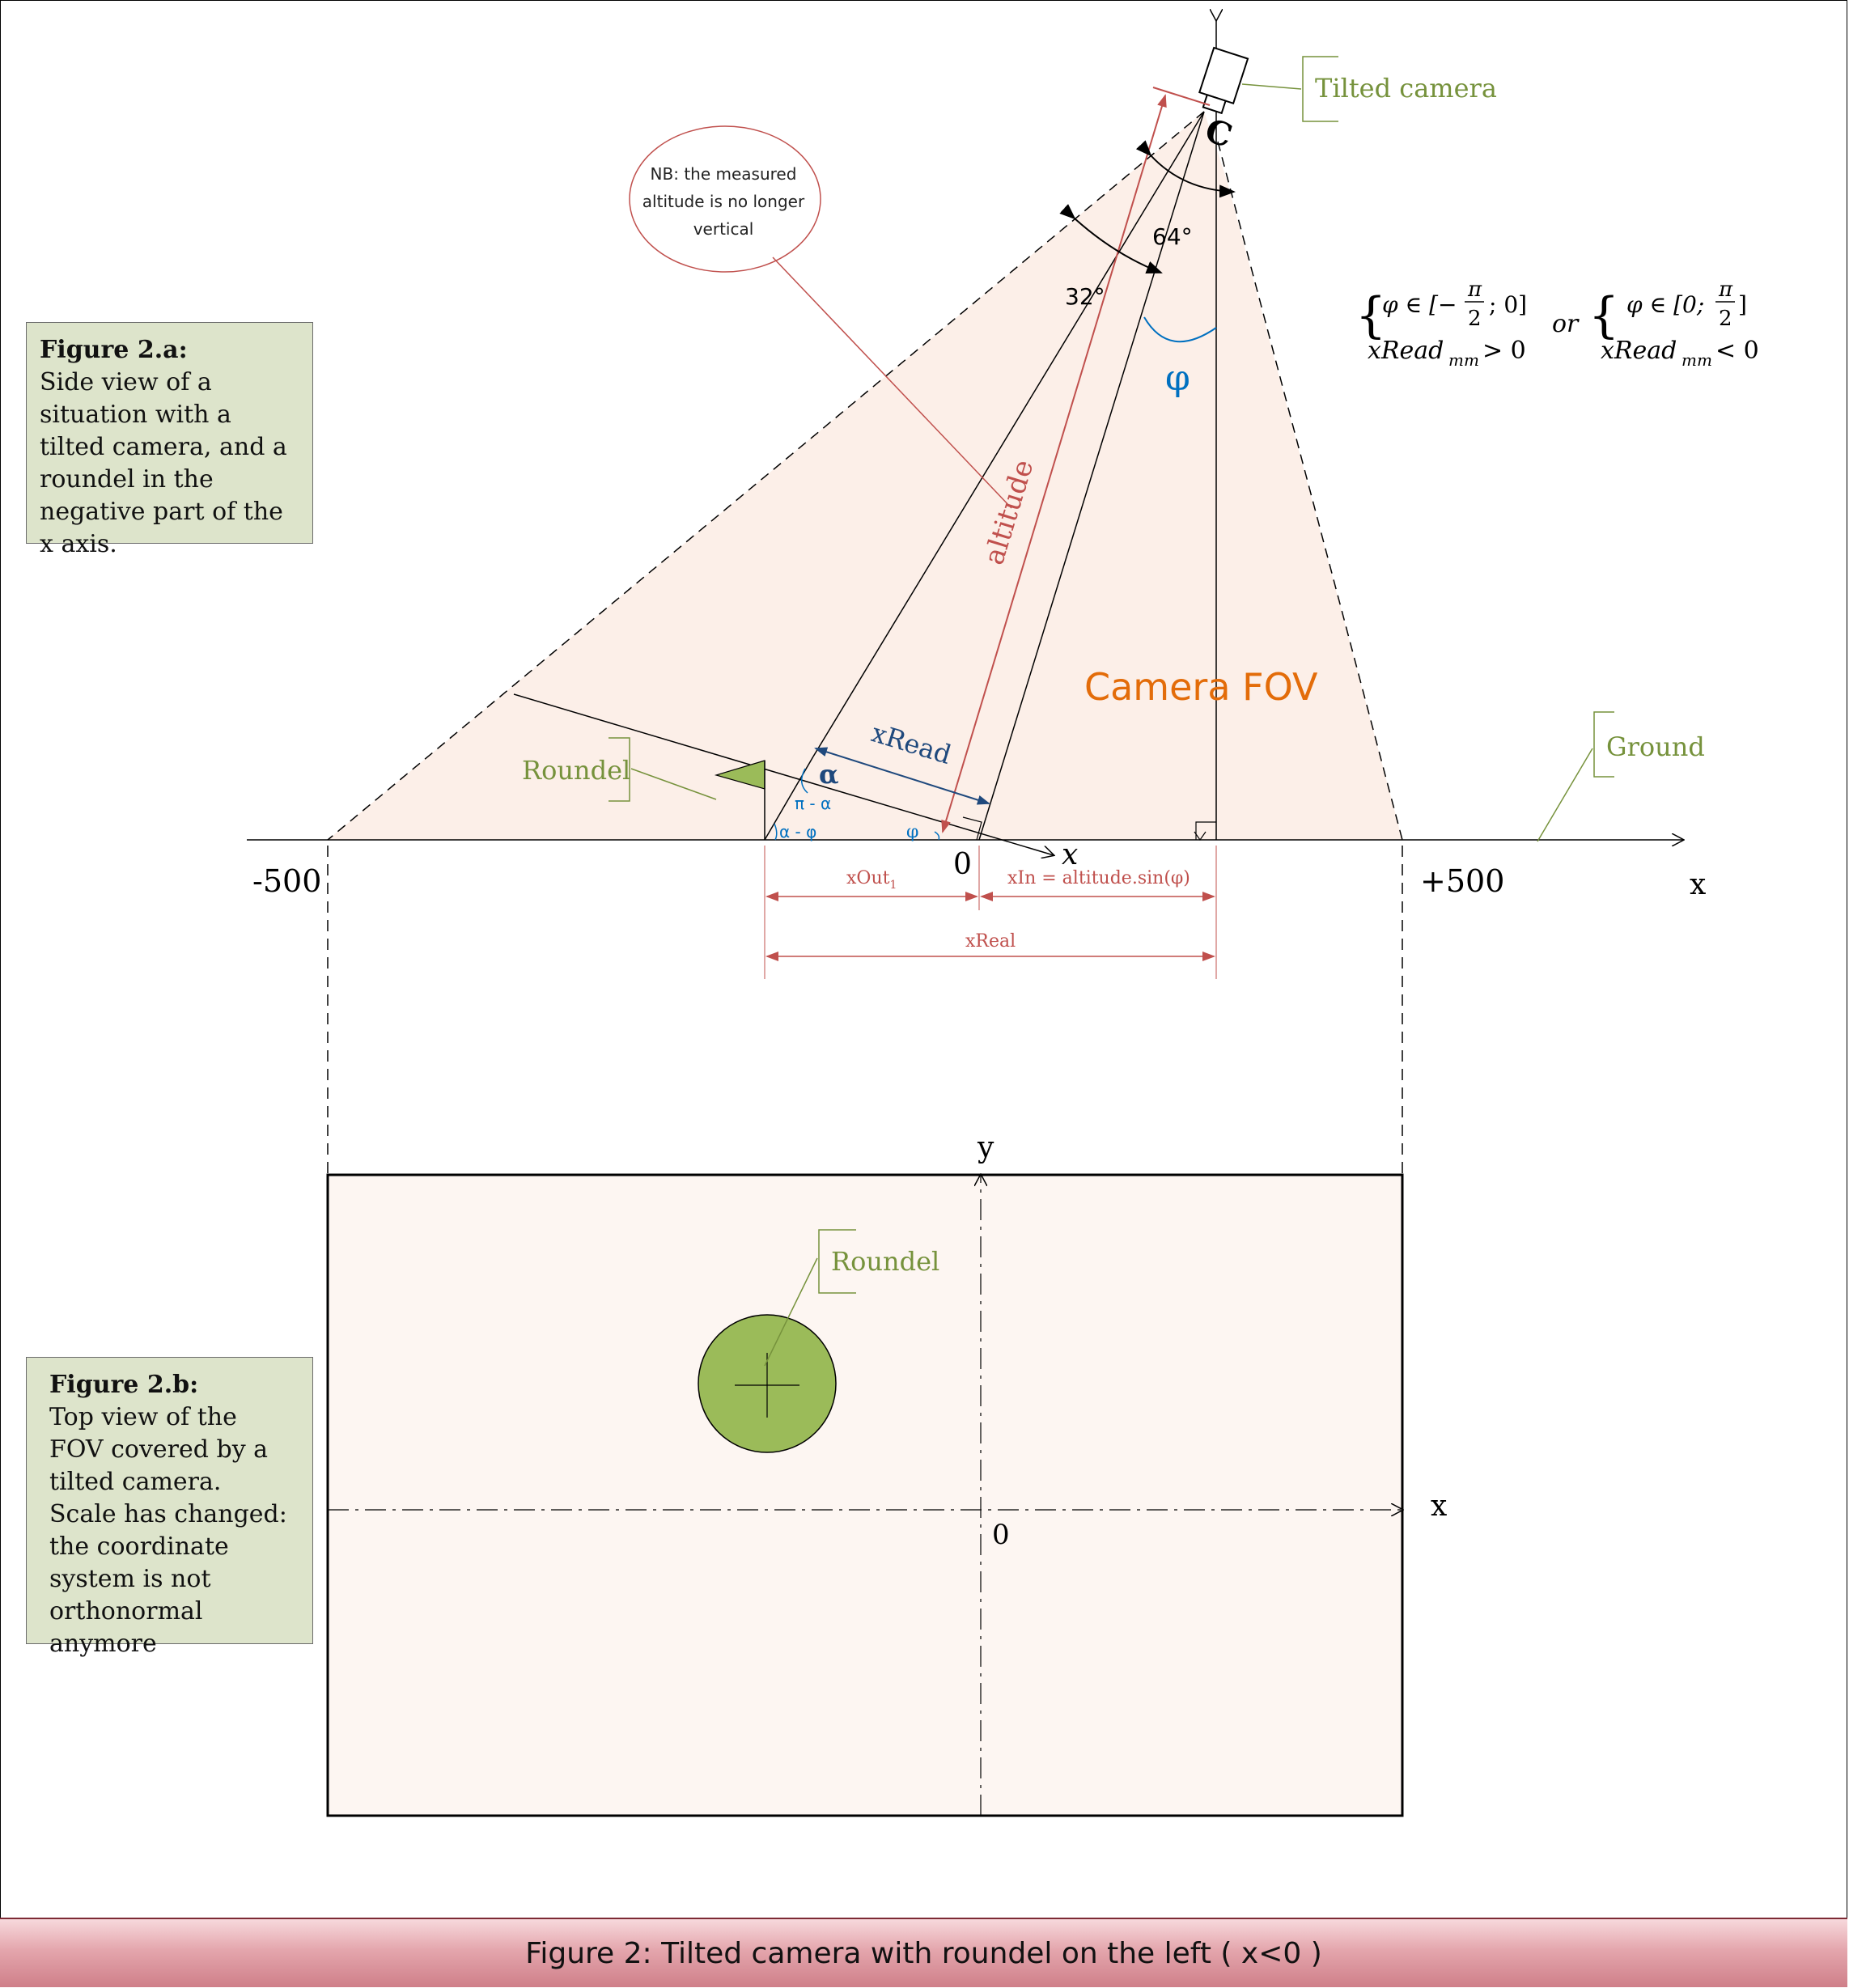 Image resolution: width=1849 pixels, height=1988 pixels. I want to click on tilted-camera-bracket, so click(1320, 89).